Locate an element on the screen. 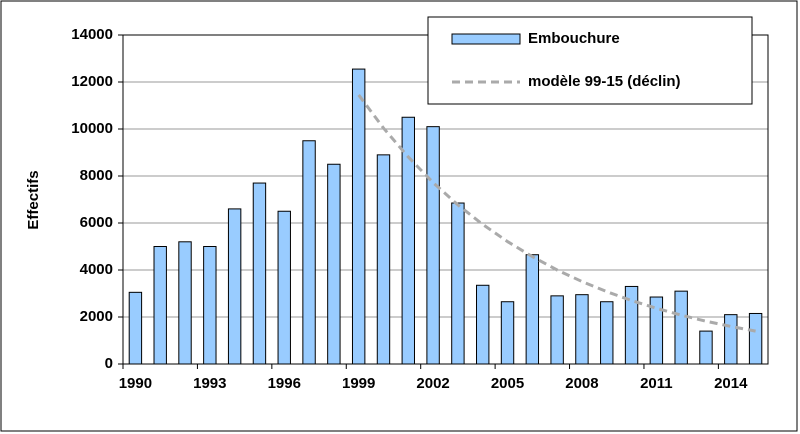 Image resolution: width=800 pixels, height=434 pixels. x-tick-label: 2005 is located at coordinates (507, 383).